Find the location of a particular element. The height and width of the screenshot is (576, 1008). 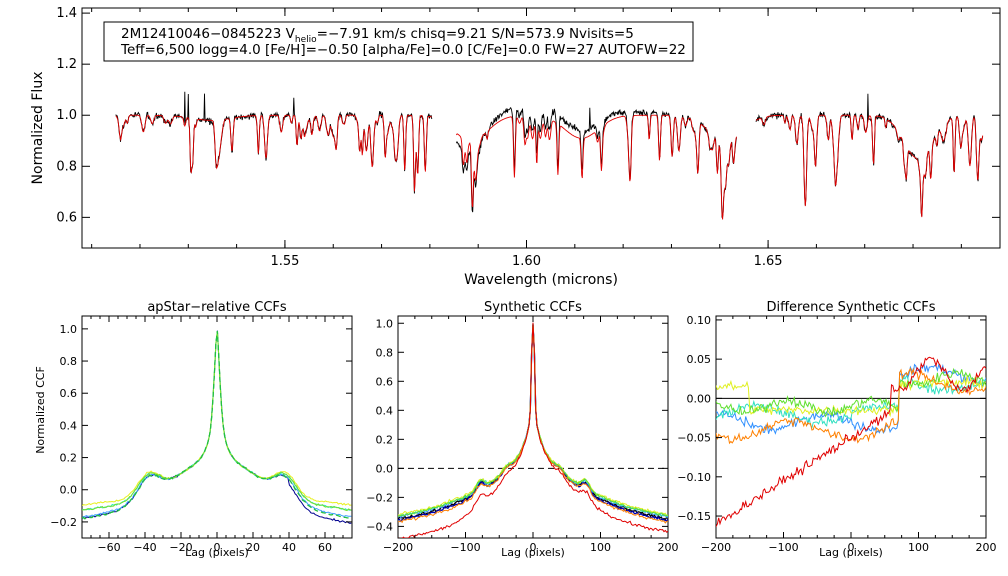

difference-ccf-x-axis-label: Lag (pixels) is located at coordinates (851, 552).